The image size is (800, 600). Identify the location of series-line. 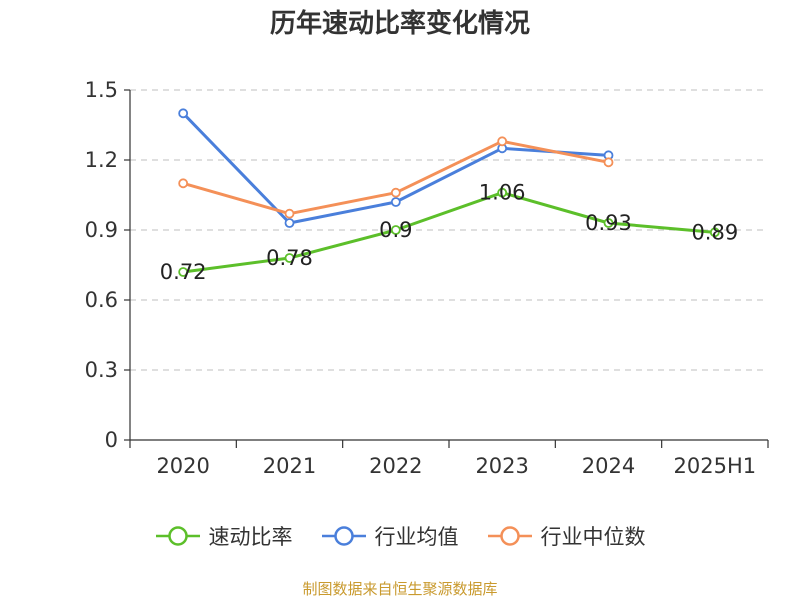
(448, 232).